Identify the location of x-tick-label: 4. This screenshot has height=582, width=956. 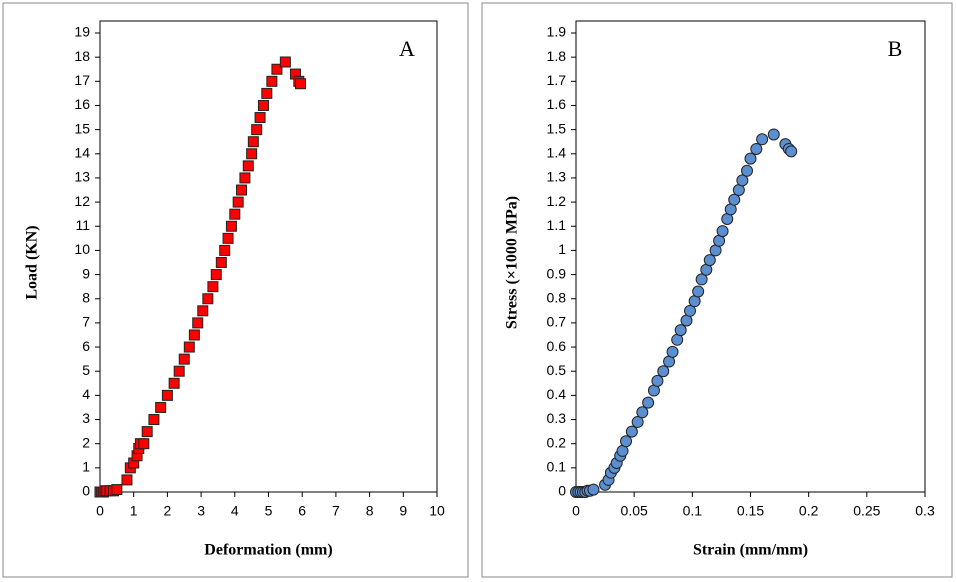
(235, 511).